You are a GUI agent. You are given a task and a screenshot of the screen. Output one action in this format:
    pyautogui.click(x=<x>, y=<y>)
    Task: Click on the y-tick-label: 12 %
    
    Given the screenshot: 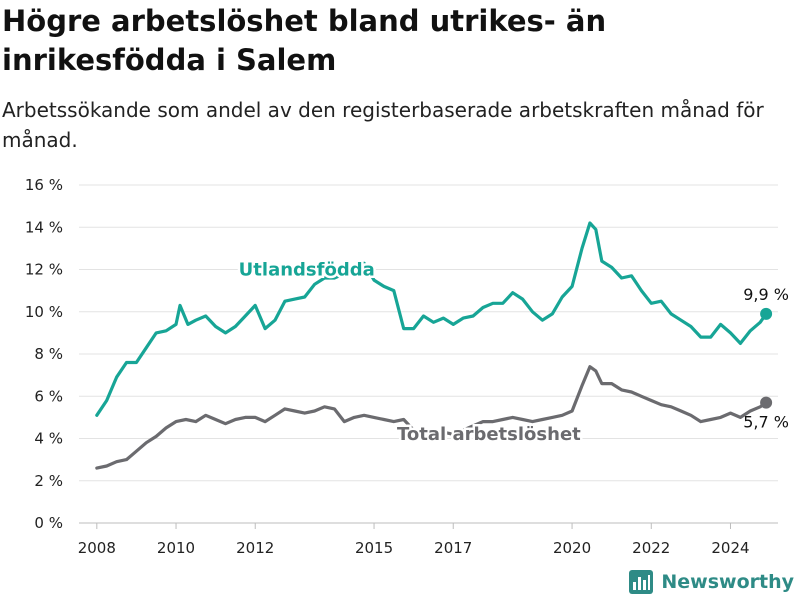 What is the action you would take?
    pyautogui.click(x=44, y=270)
    